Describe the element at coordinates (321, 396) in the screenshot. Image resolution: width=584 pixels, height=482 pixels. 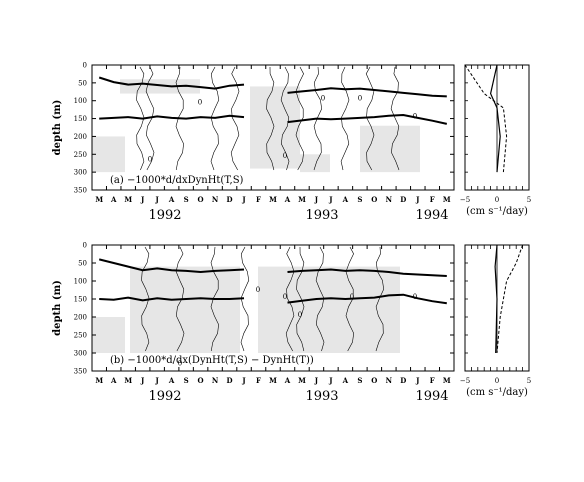
I see `year-label: 1993` at that location.